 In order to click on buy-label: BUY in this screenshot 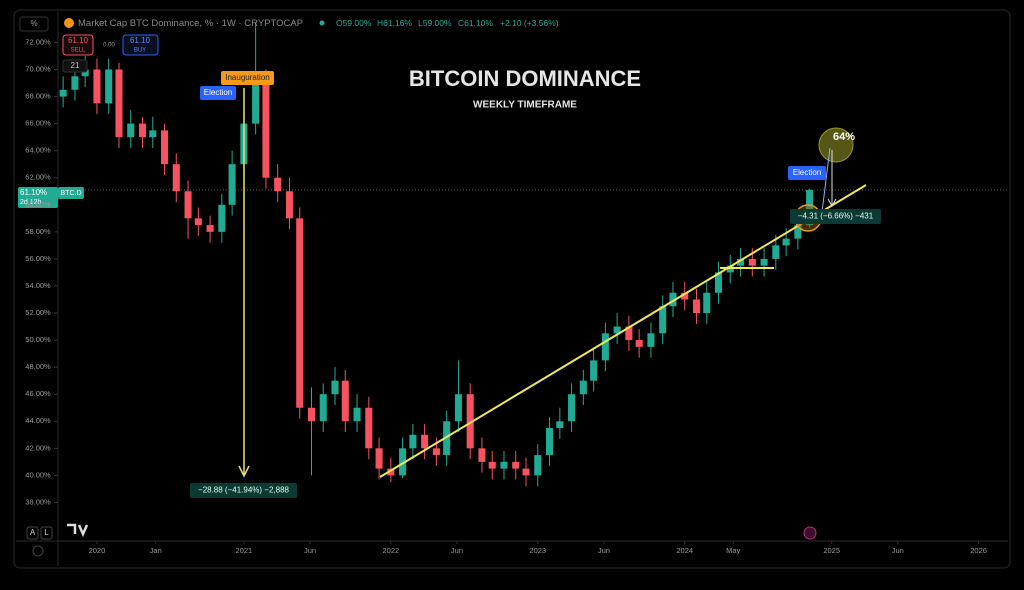, I will do `click(140, 51)`.